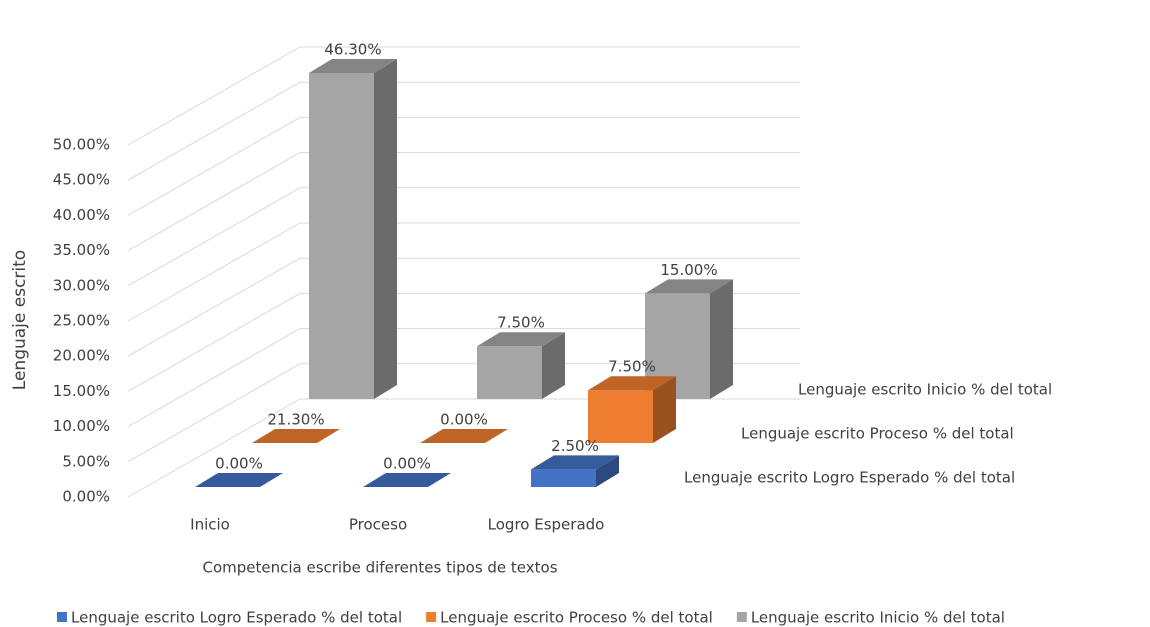  I want to click on value-label: 15.00%, so click(688, 270).